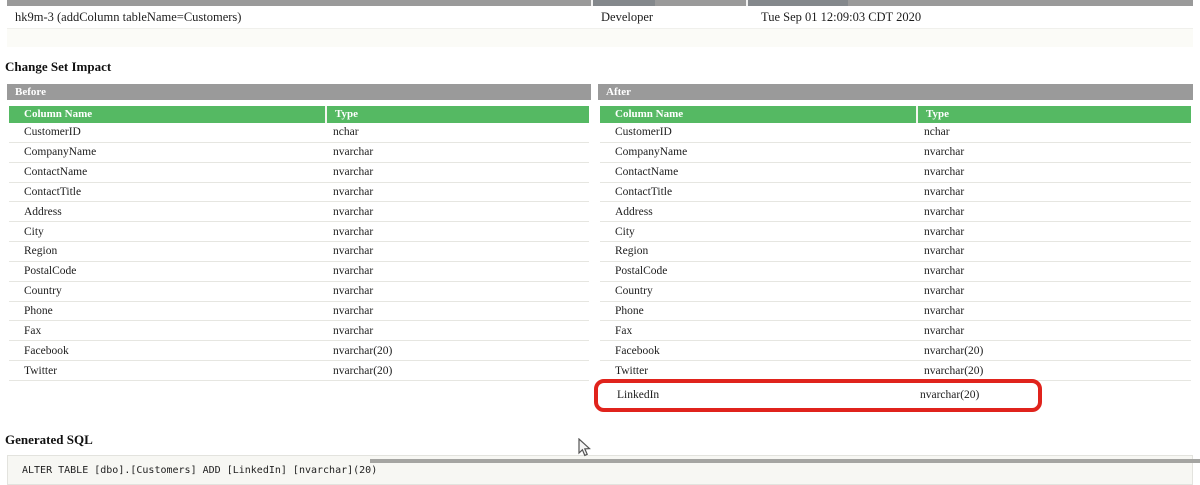  What do you see at coordinates (49, 439) in the screenshot?
I see `generated-sql-heading: Generated SQL` at bounding box center [49, 439].